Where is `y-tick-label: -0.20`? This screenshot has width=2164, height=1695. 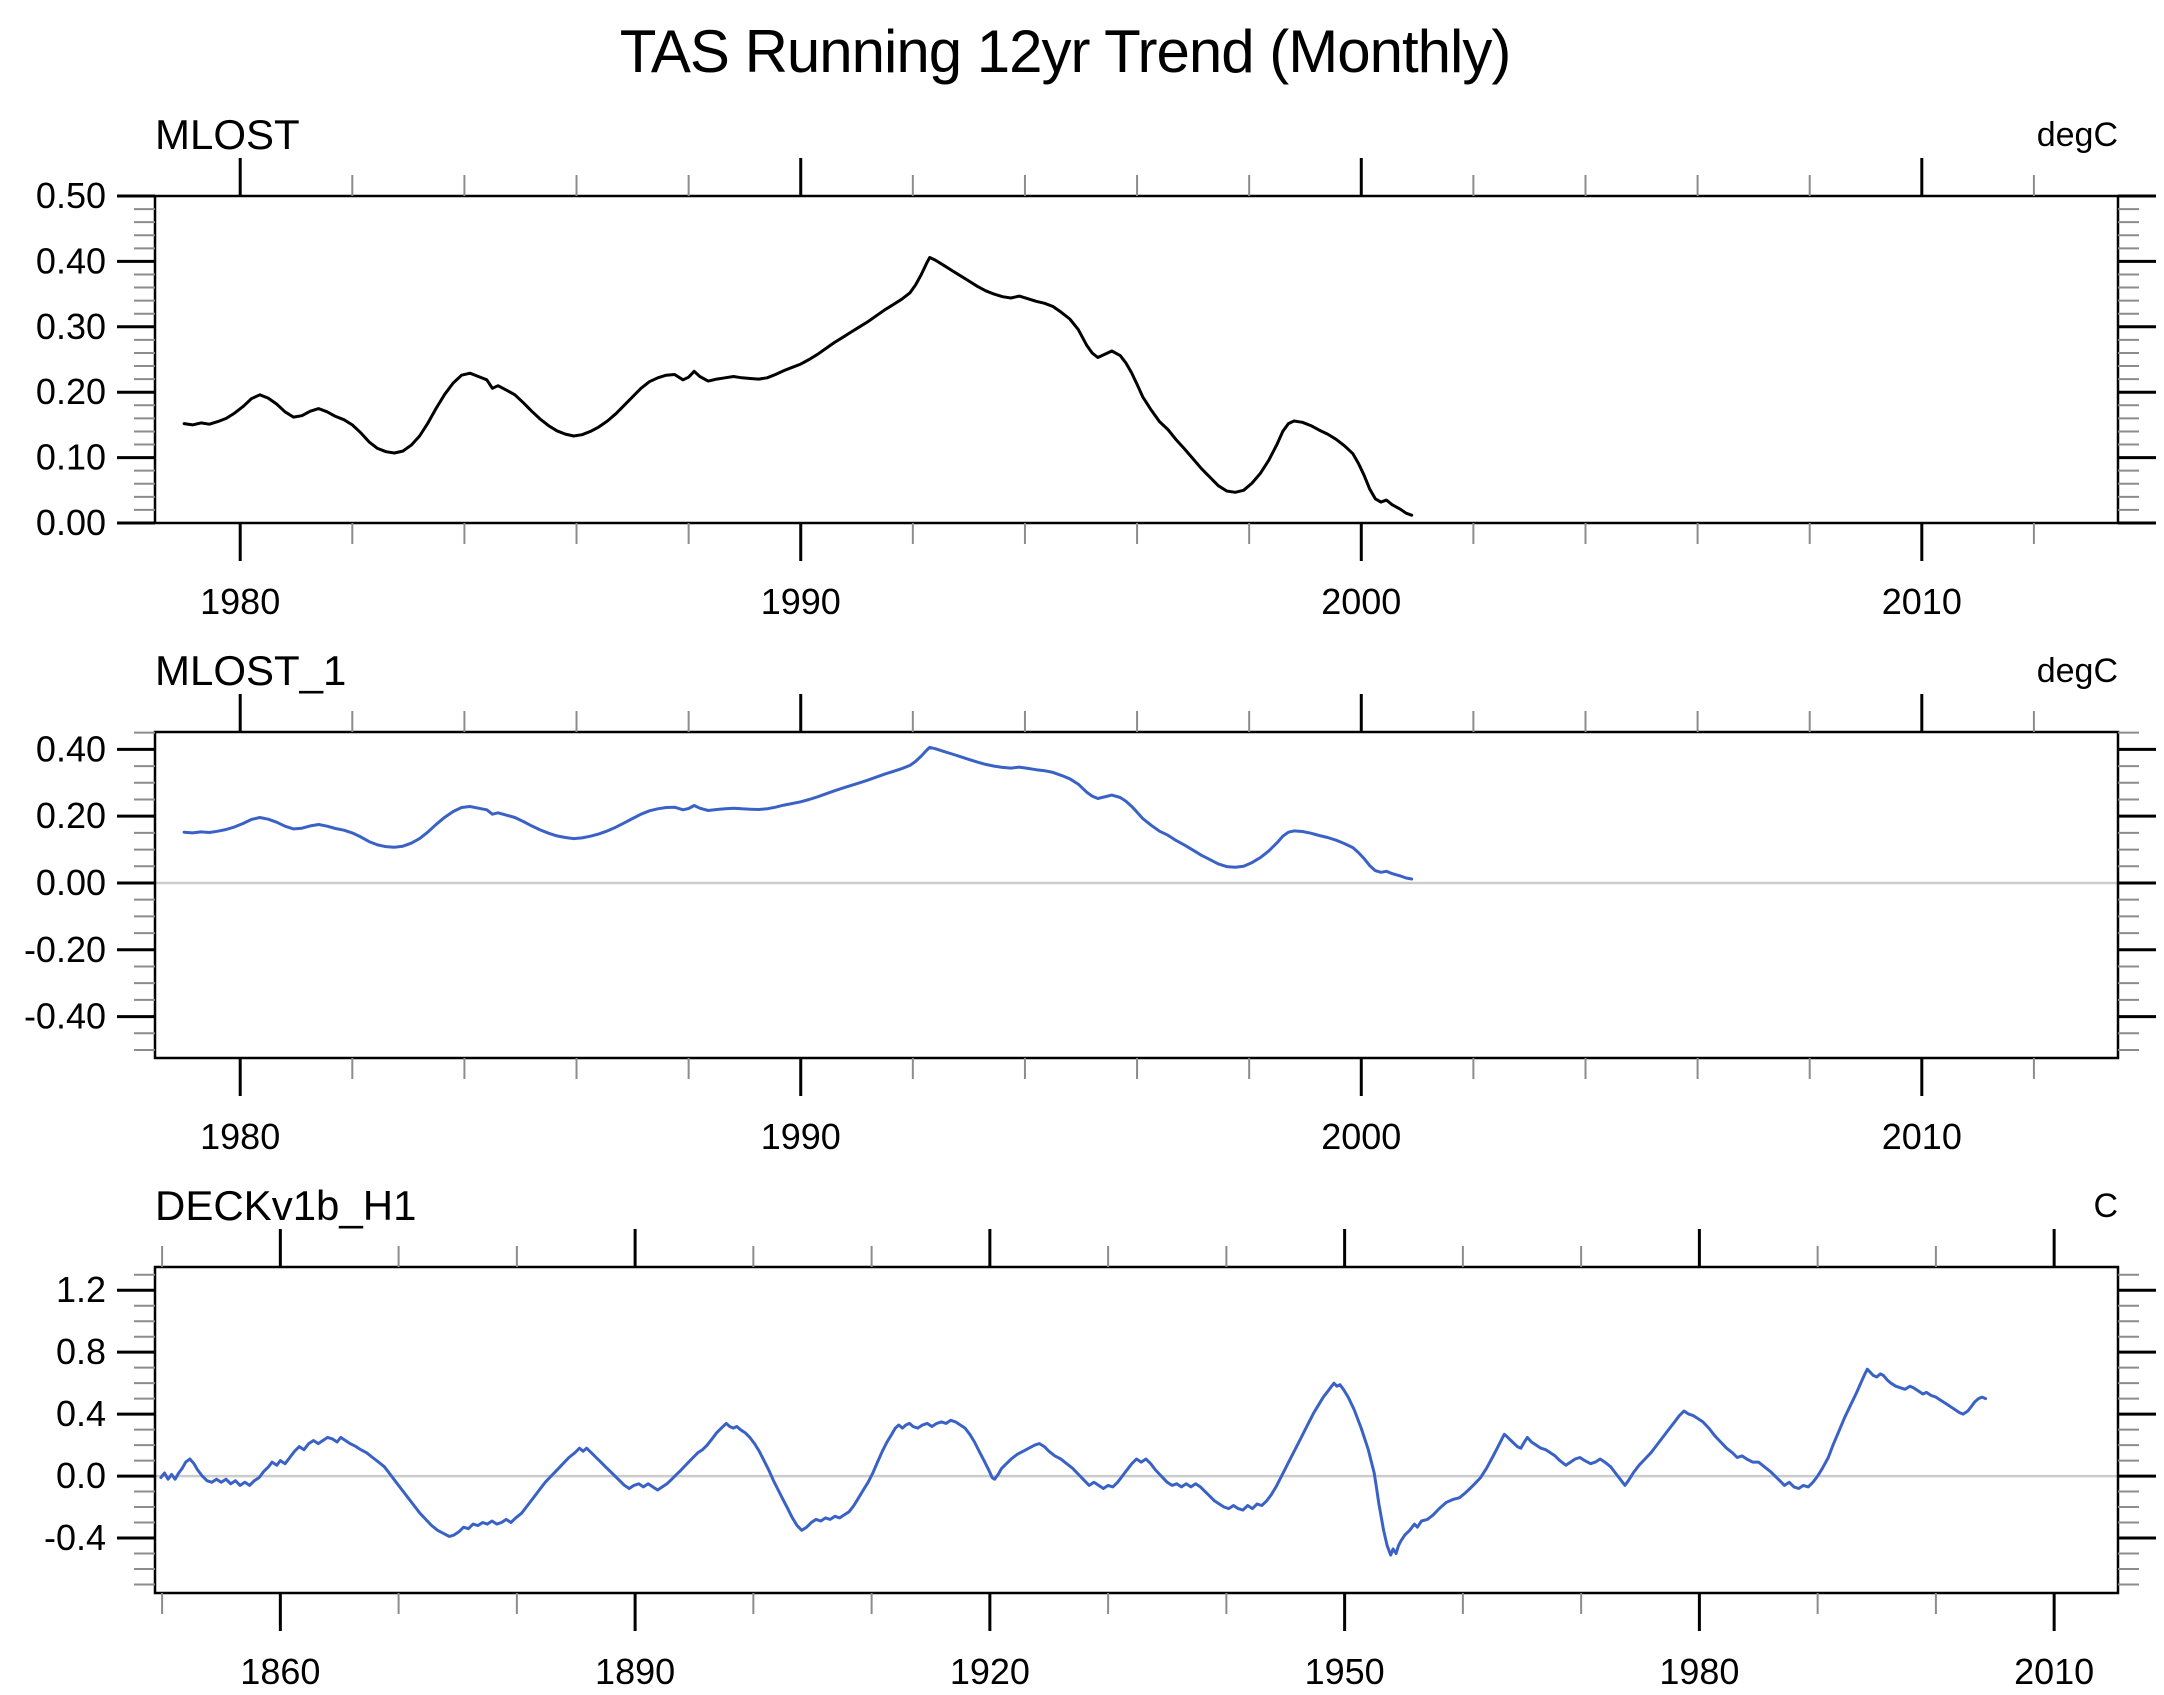 y-tick-label: -0.20 is located at coordinates (65, 949).